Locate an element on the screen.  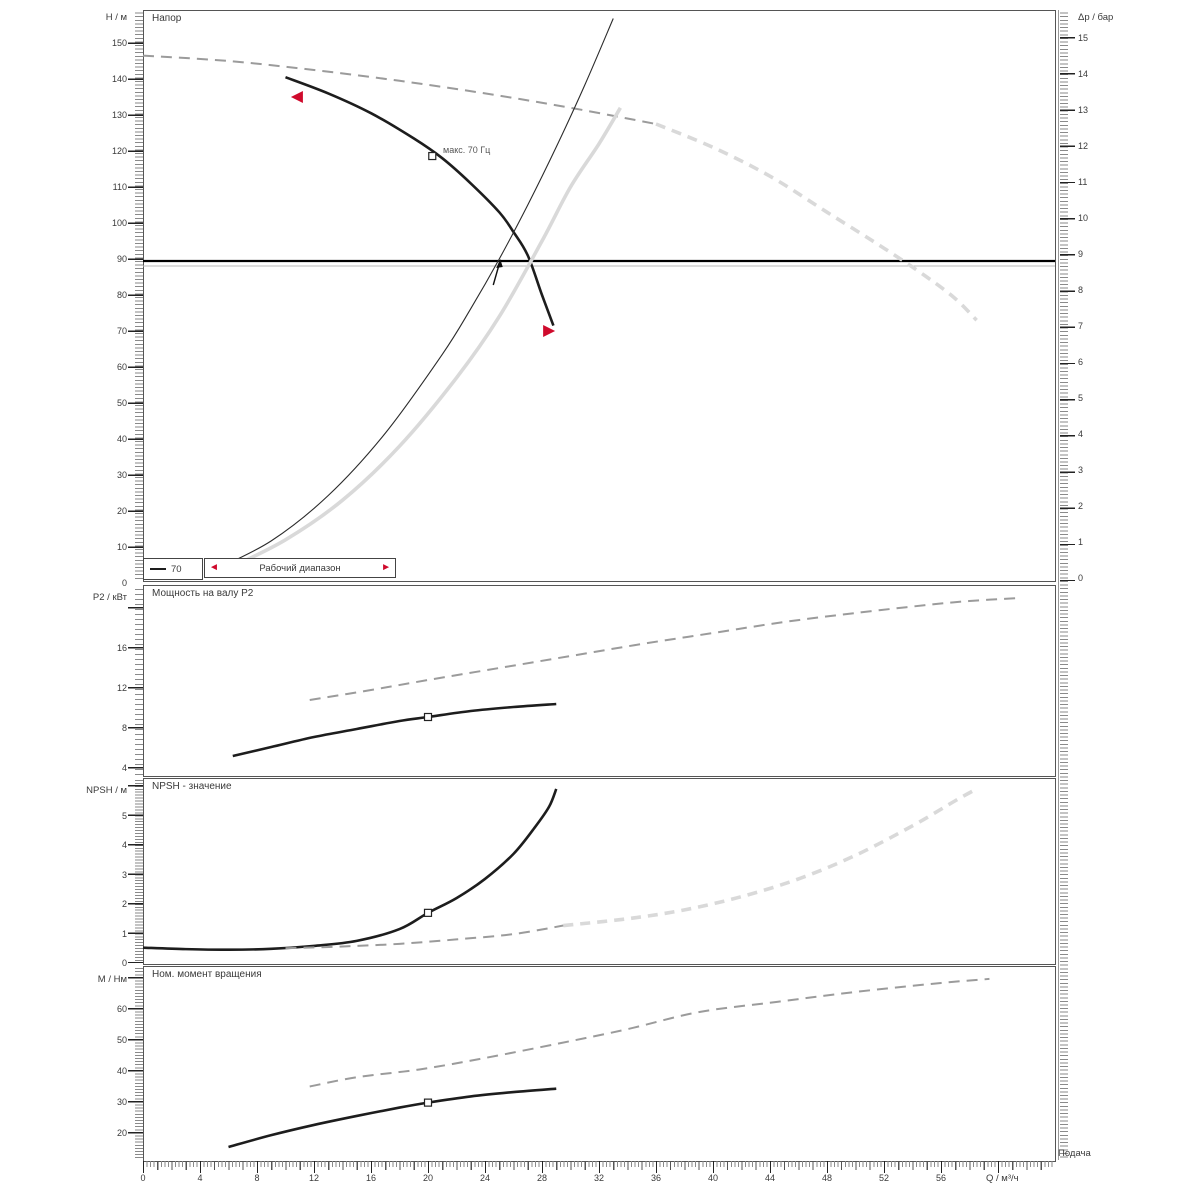
x-axis-unit-label: Q / м³/ч is located at coordinates (1002, 1178).